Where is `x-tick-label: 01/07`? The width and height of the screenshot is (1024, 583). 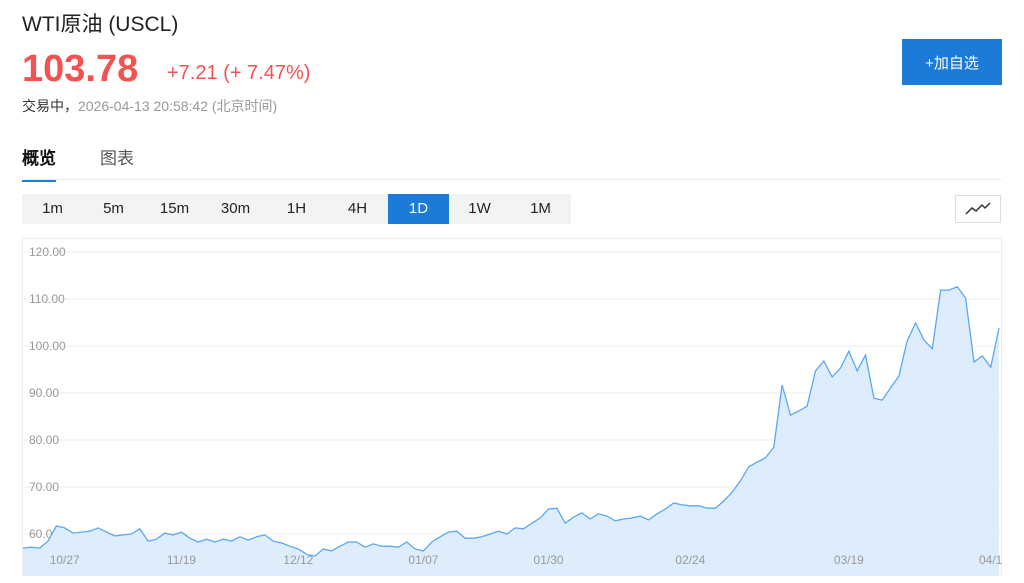 x-tick-label: 01/07 is located at coordinates (423, 560).